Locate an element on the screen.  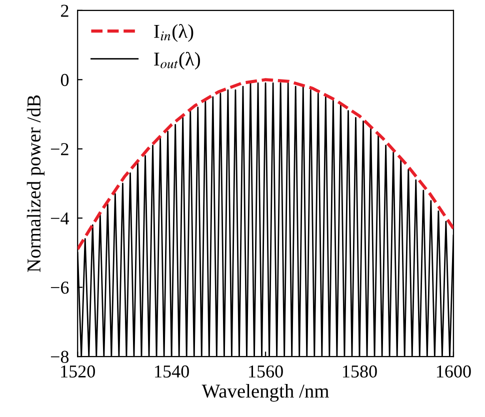
y-tick-label: −8 is located at coordinates (59, 356).